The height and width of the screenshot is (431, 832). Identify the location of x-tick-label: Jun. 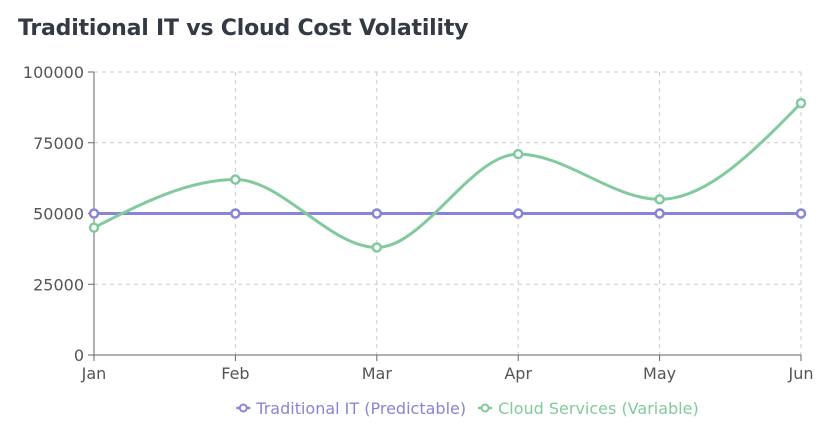
(801, 373).